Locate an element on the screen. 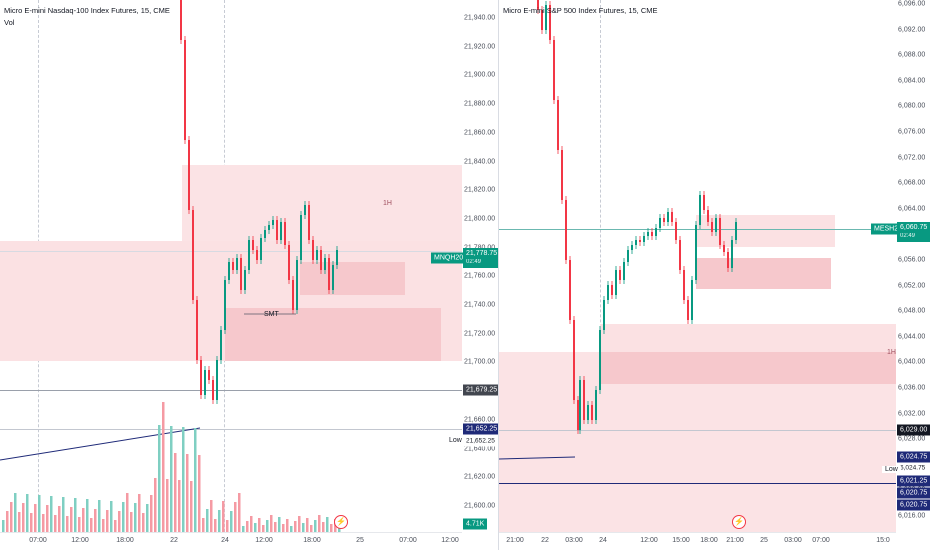  price-tick: 6,032.00 is located at coordinates (912, 414).